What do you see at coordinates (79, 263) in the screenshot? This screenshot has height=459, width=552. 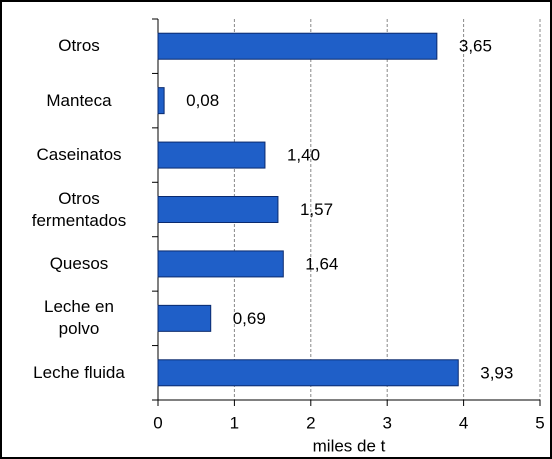 I see `y-tick-label: Quesos` at bounding box center [79, 263].